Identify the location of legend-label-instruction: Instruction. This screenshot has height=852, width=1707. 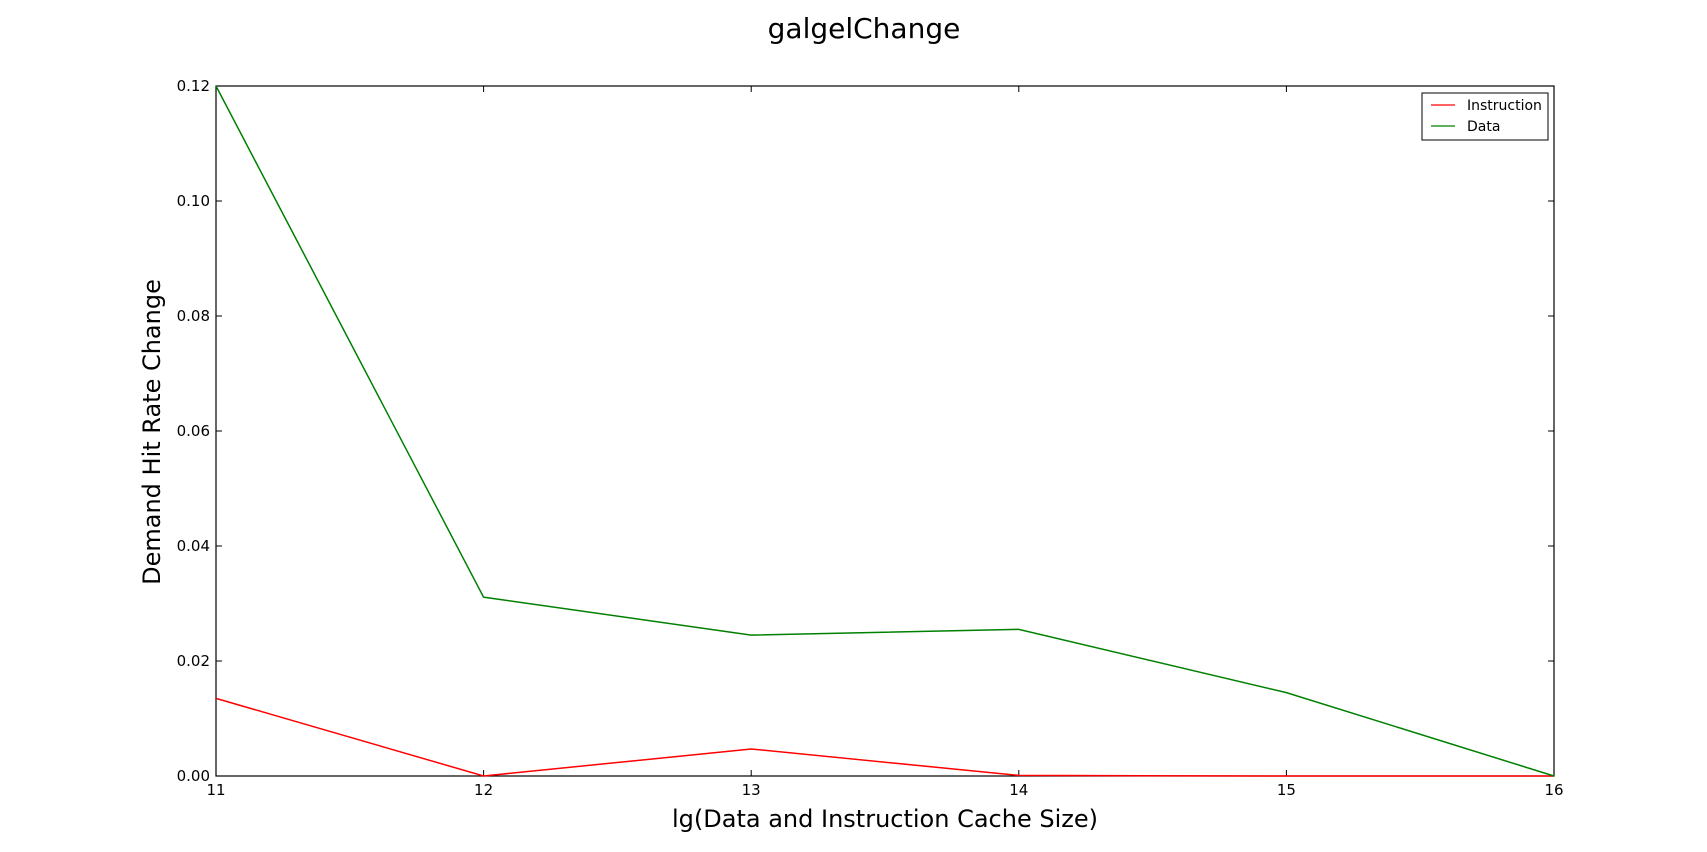
(1504, 106).